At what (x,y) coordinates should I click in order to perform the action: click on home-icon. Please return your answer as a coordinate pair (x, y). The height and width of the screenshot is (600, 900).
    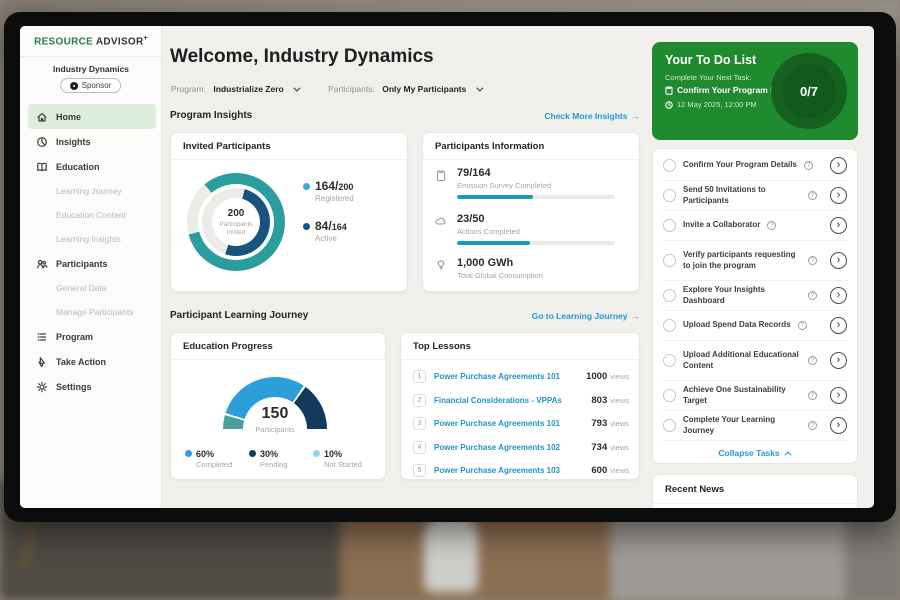
    Looking at the image, I should click on (42, 117).